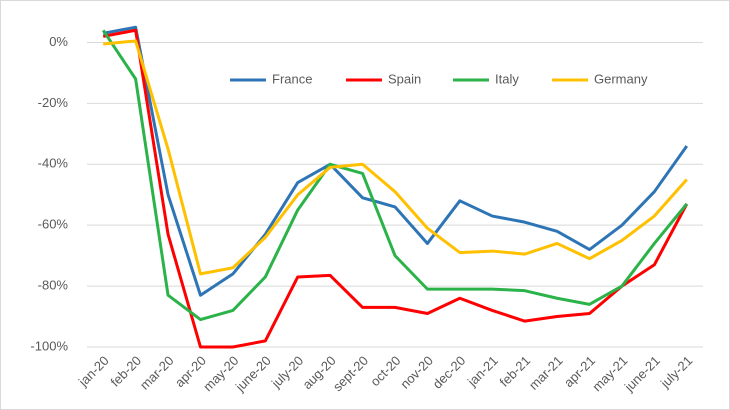 The height and width of the screenshot is (410, 730). Describe the element at coordinates (621, 78) in the screenshot. I see `legend-label: Germany` at that location.